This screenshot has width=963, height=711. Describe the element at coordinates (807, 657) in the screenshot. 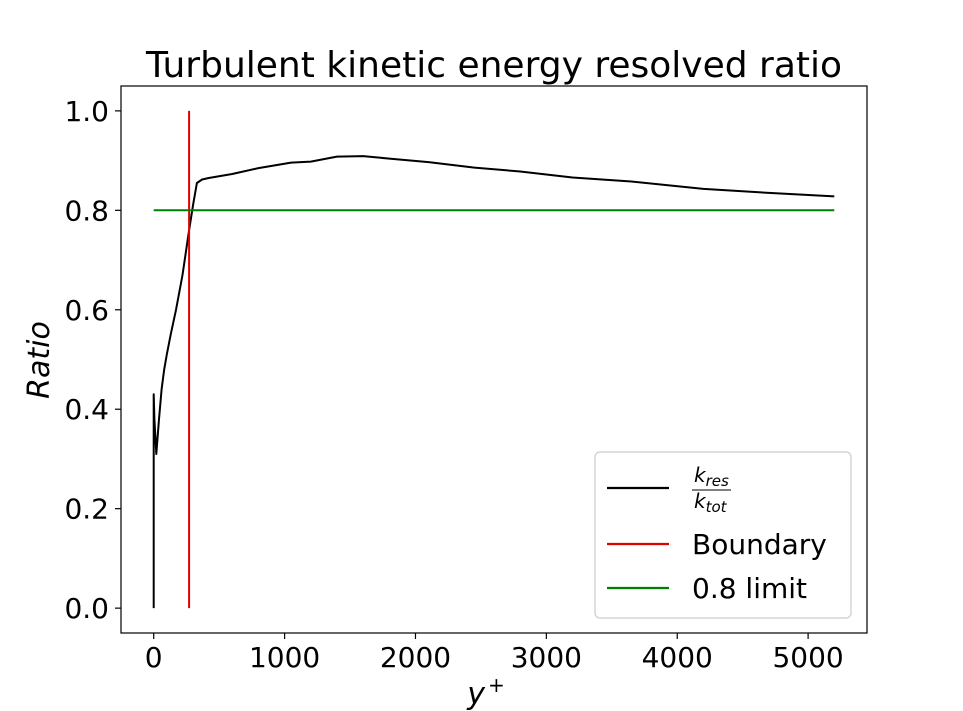

I see `x-tick-label: 5000` at that location.